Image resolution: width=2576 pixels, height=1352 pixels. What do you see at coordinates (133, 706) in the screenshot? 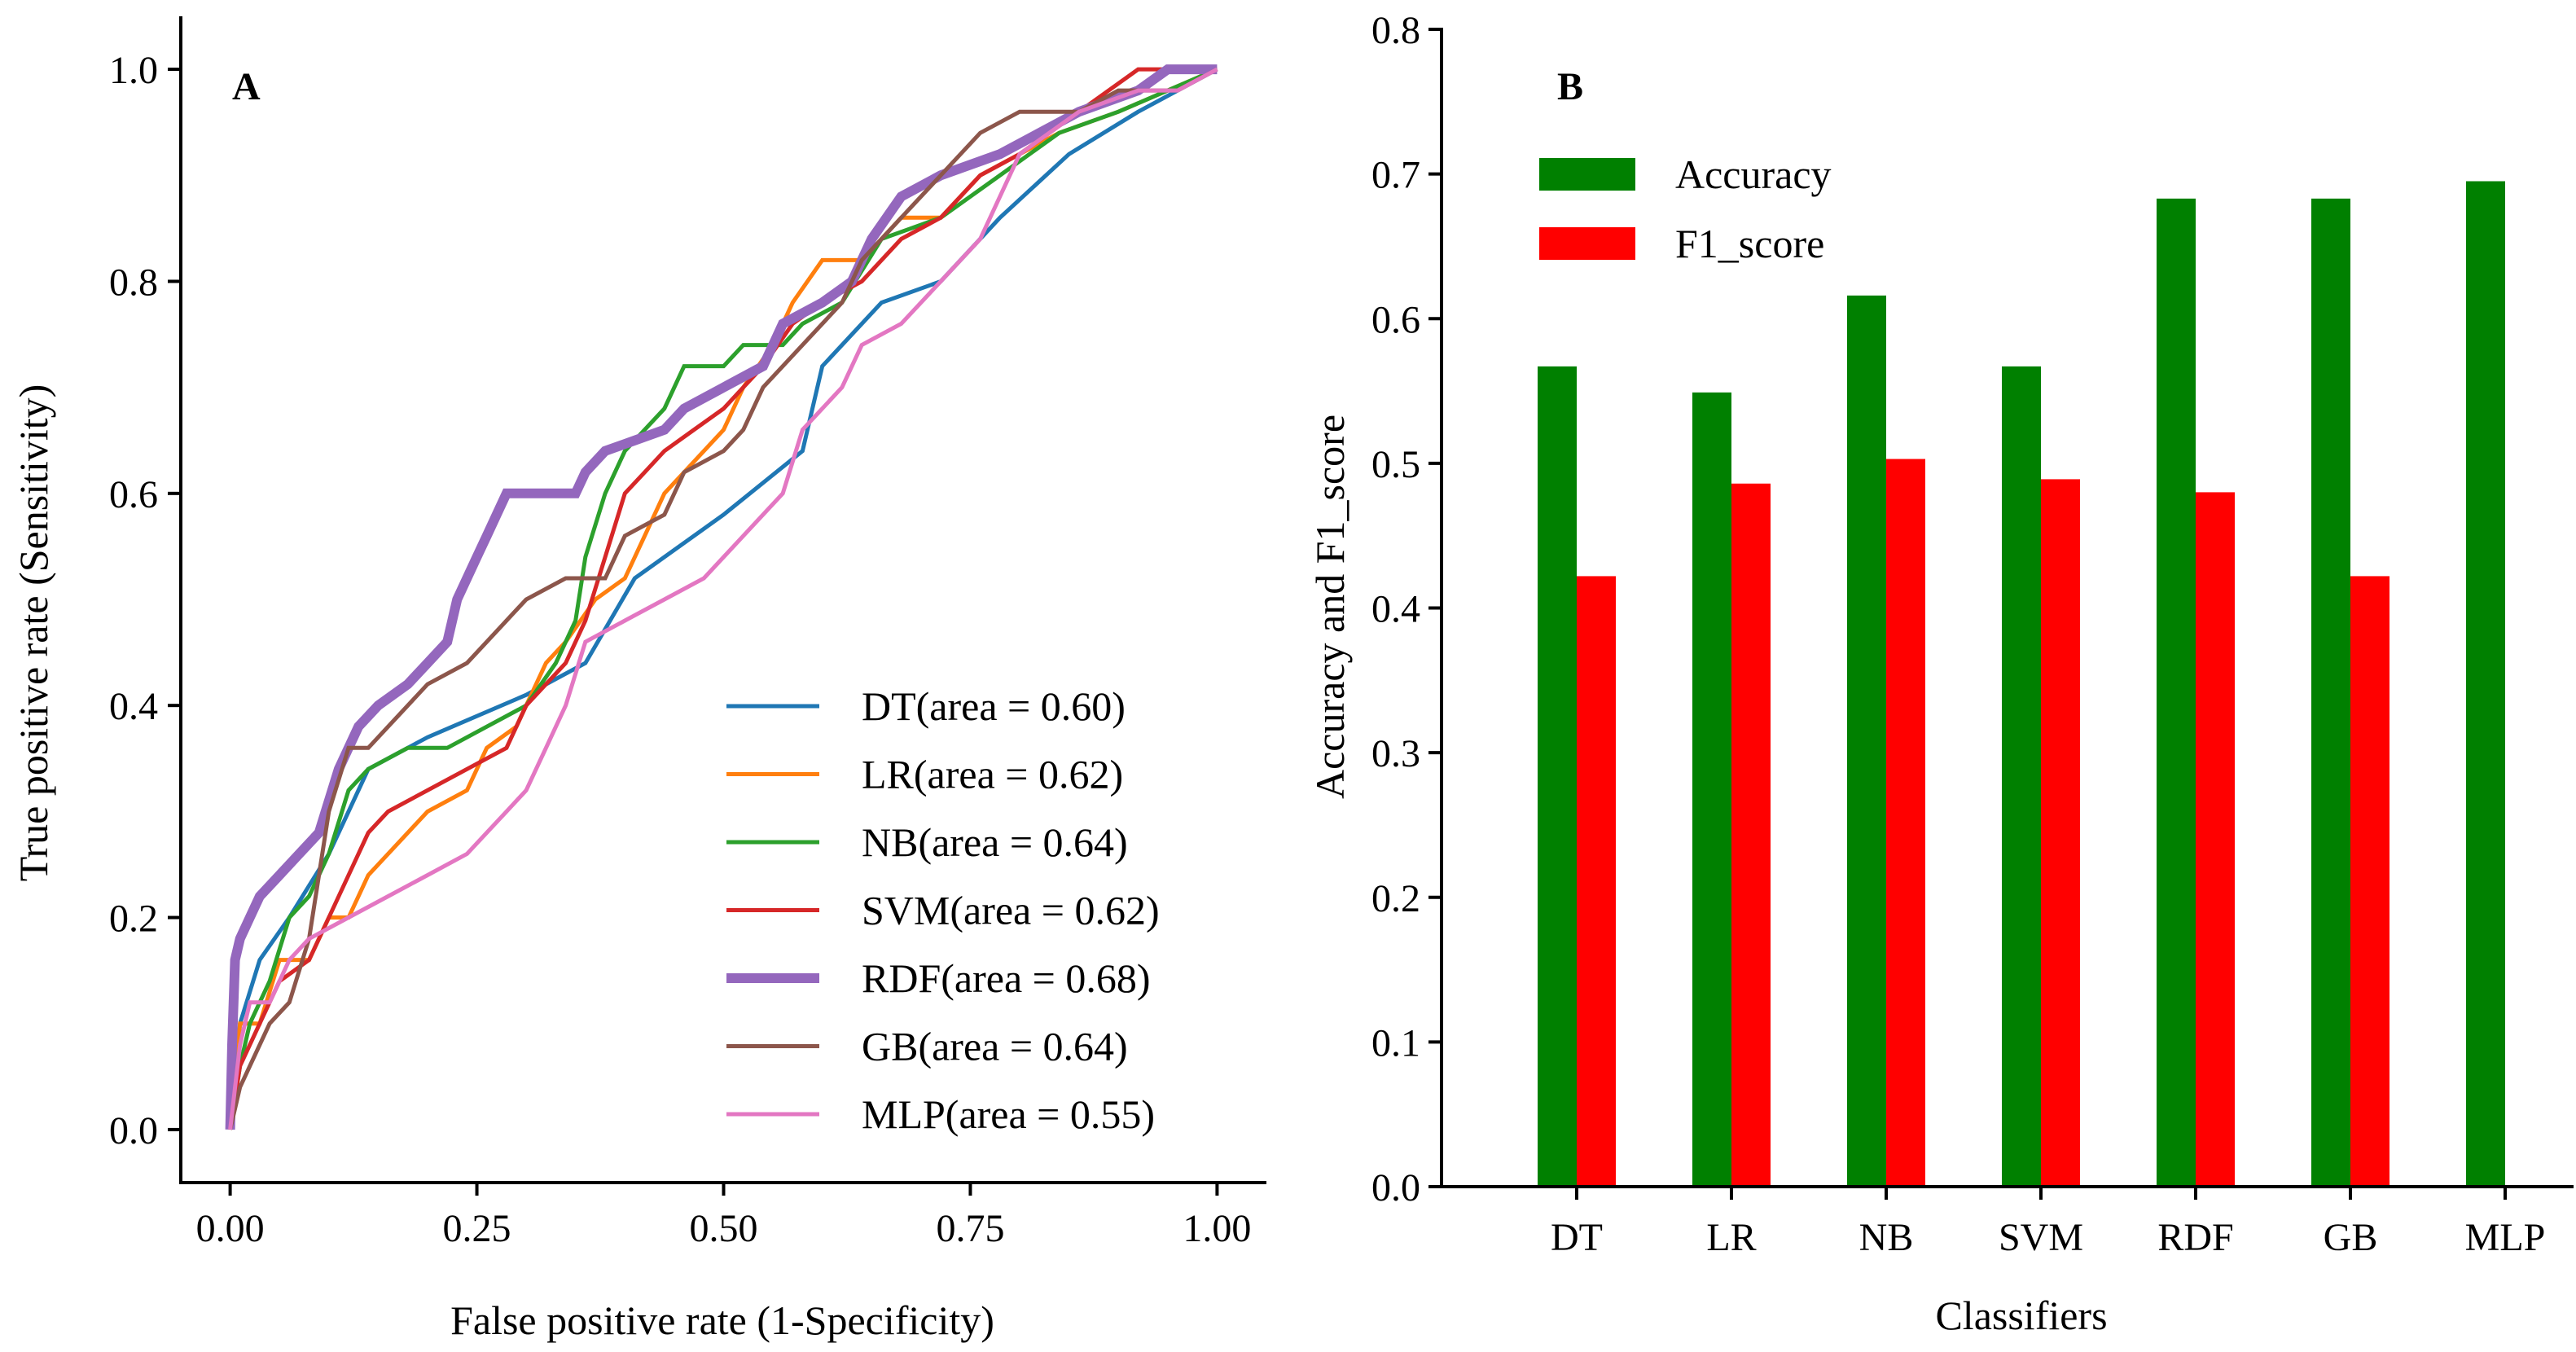
I see `roc-y-tick-label: 0.4` at bounding box center [133, 706].